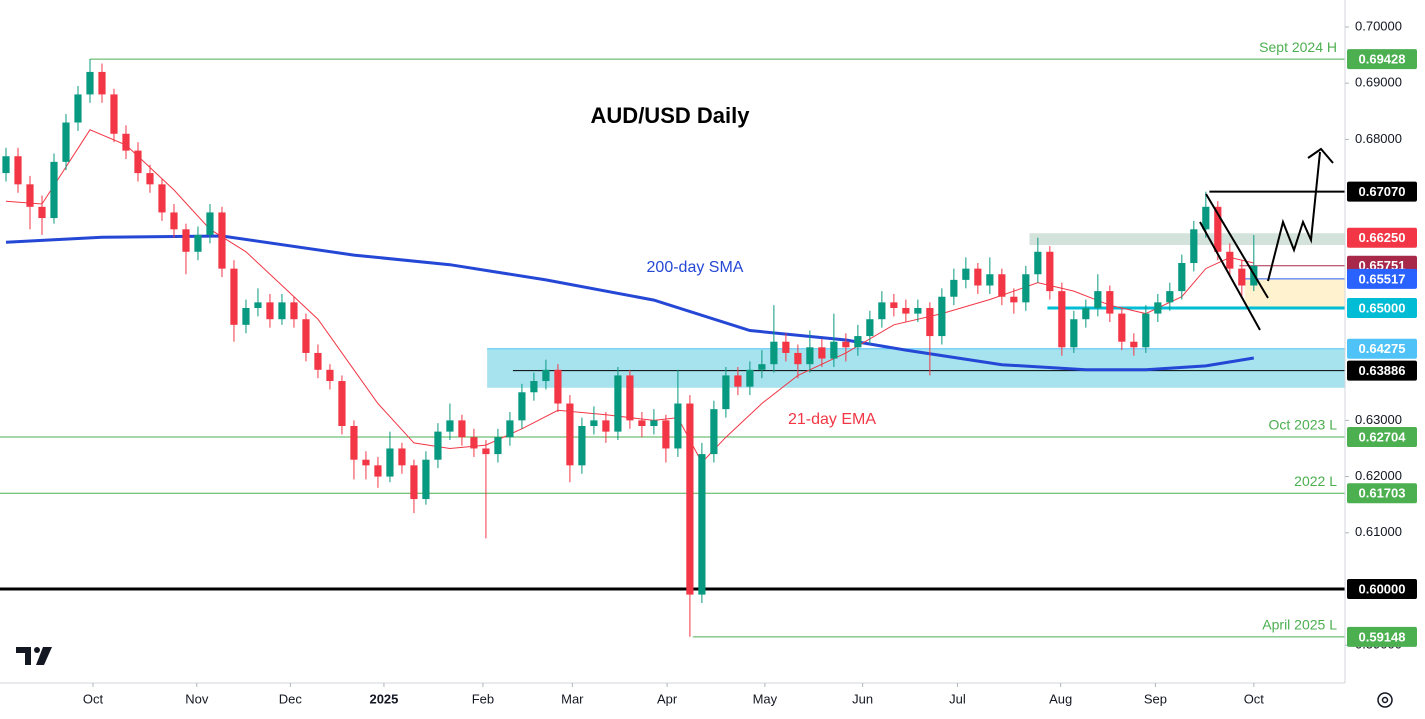 The image size is (1425, 719). What do you see at coordinates (1298, 47) in the screenshot?
I see `level-label: Sept 2024 H` at bounding box center [1298, 47].